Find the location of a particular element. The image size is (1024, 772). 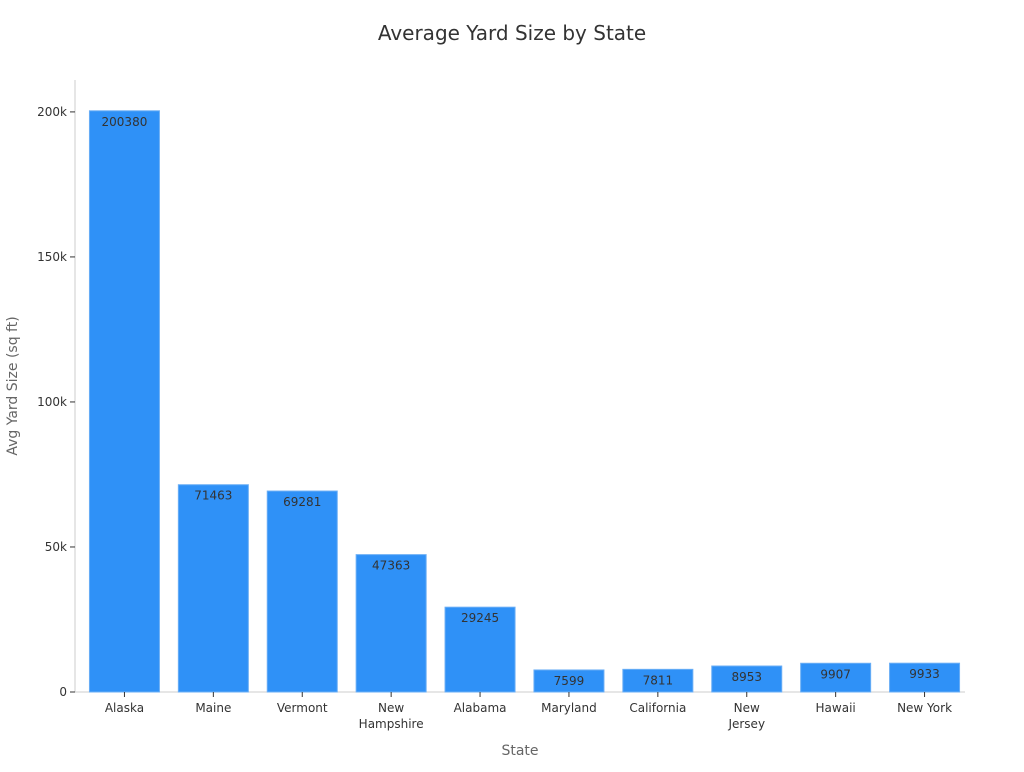

bar-value-label: 9907 is located at coordinates (835, 674).